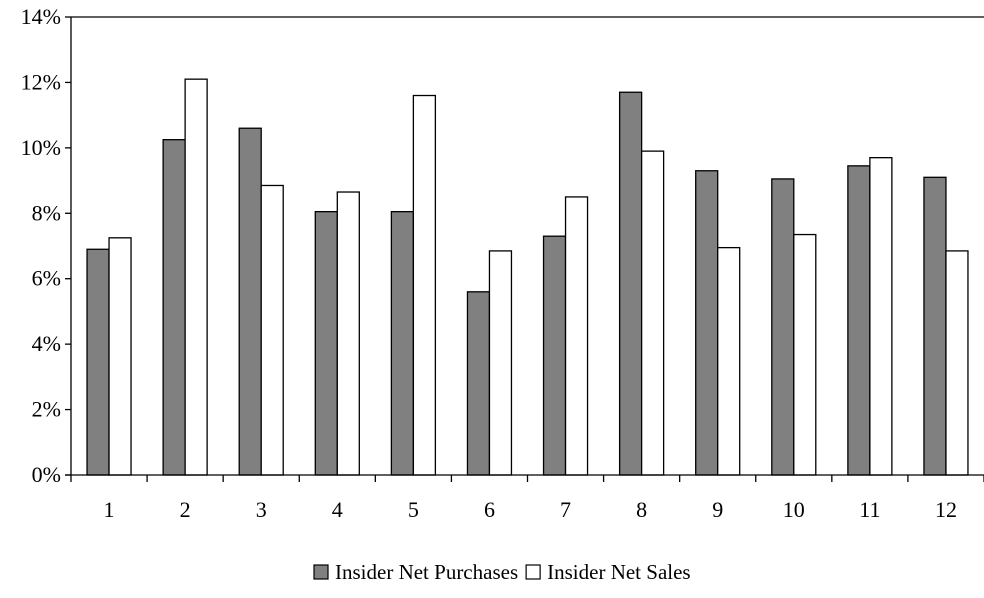 Image resolution: width=984 pixels, height=598 pixels. What do you see at coordinates (41, 16) in the screenshot?
I see `y-tick-label: 14%` at bounding box center [41, 16].